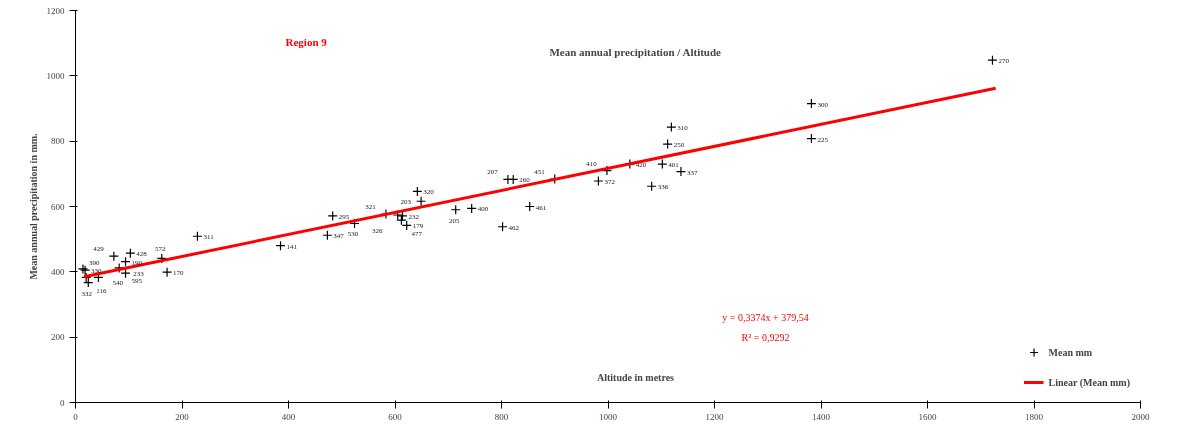 The width and height of the screenshot is (1198, 437). Describe the element at coordinates (58, 206) in the screenshot. I see `y-tick-label: 600` at that location.